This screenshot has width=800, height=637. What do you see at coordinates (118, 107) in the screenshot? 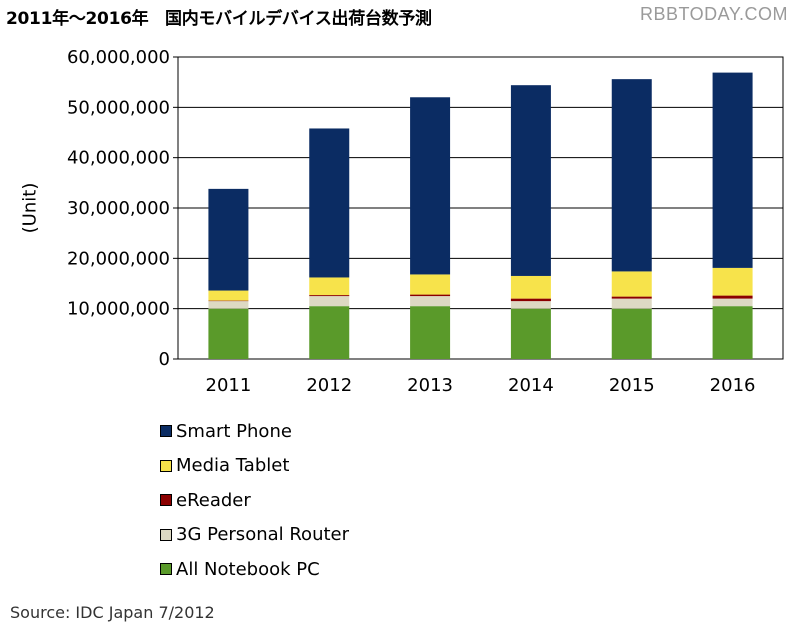
I see `y-tick-label: 50,000,000` at bounding box center [118, 107].